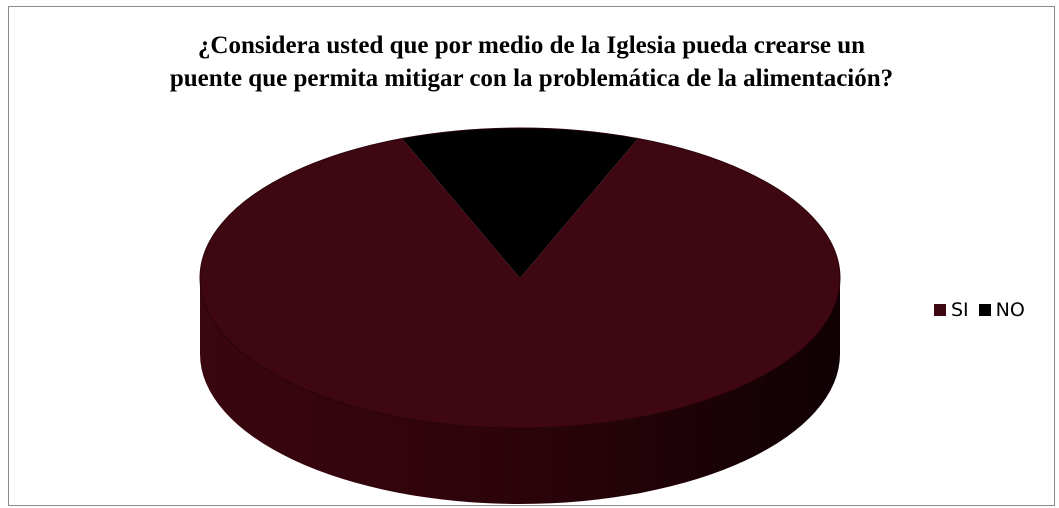  Describe the element at coordinates (520, 203) in the screenshot. I see `pie-slice-no` at that location.